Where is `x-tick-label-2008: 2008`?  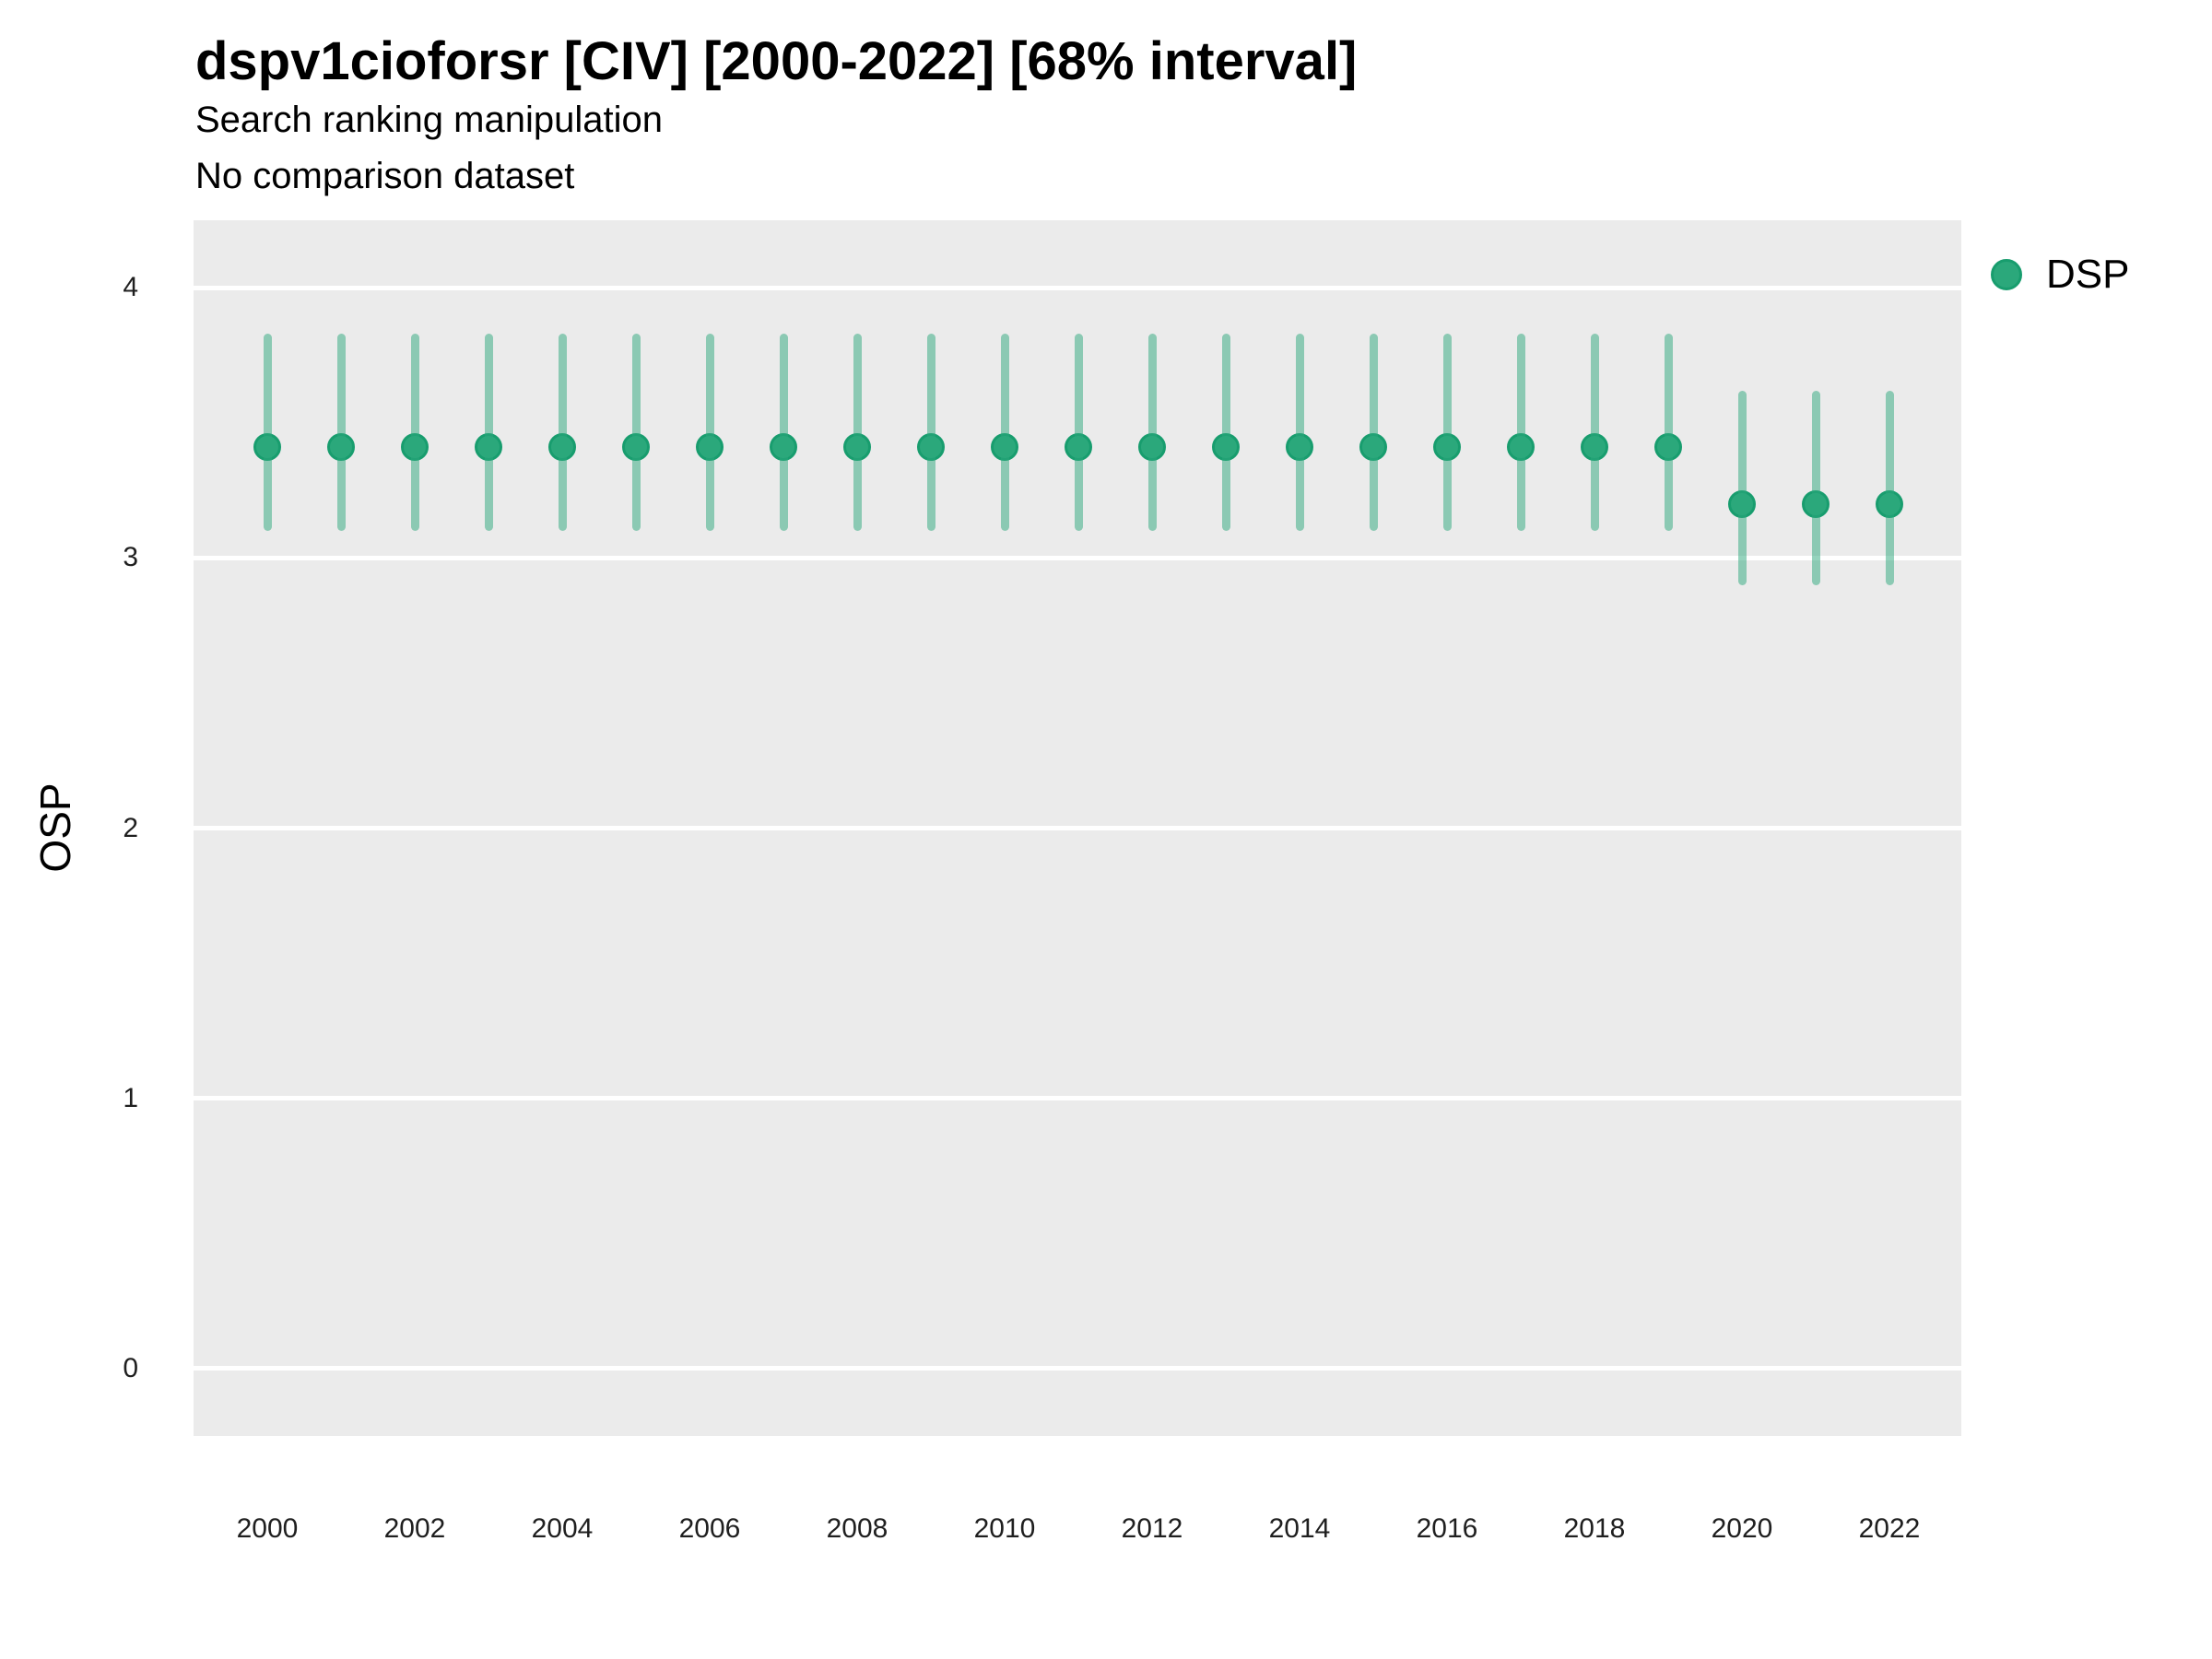 x-tick-label-2008: 2008 is located at coordinates (857, 1528).